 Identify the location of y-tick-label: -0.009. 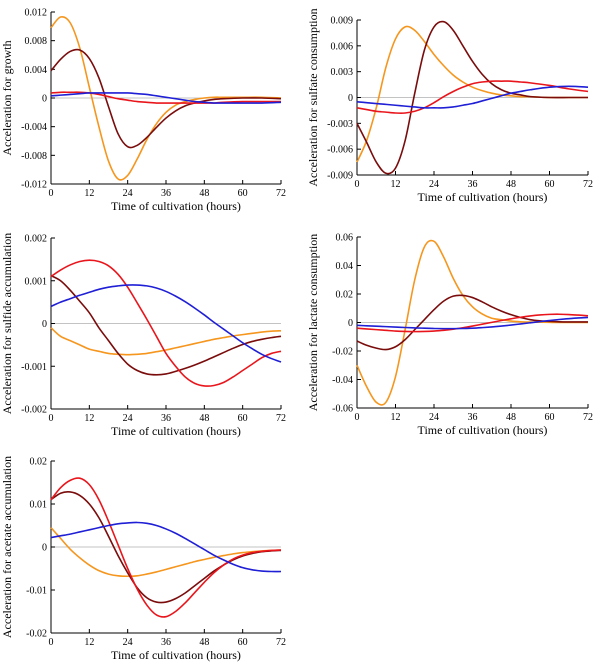
(340, 176).